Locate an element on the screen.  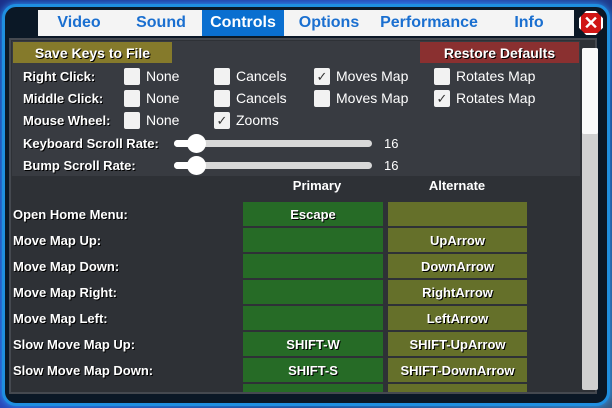
scrollbar is located at coordinates (590, 219).